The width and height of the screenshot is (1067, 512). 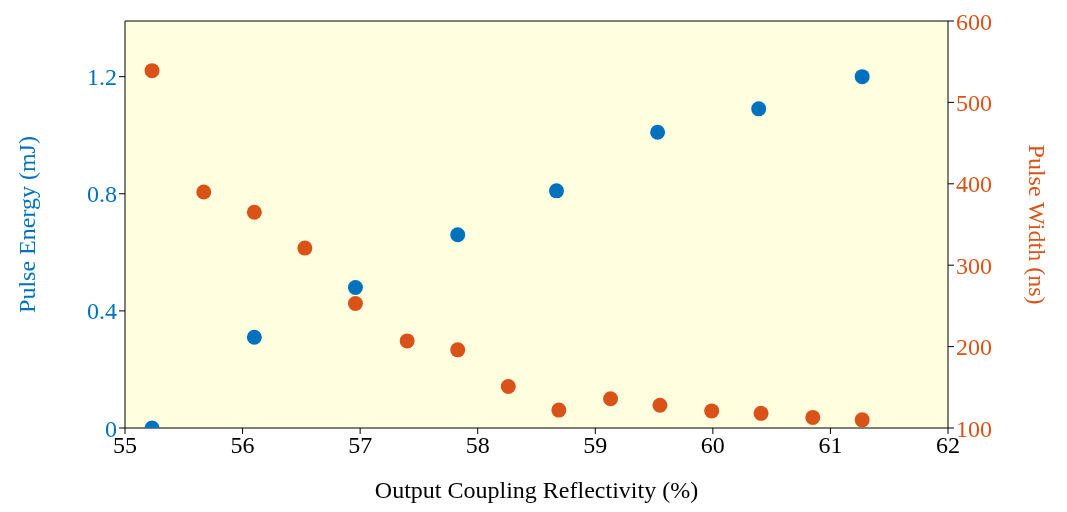 I want to click on y-tick-label: 1.2, so click(x=102, y=77).